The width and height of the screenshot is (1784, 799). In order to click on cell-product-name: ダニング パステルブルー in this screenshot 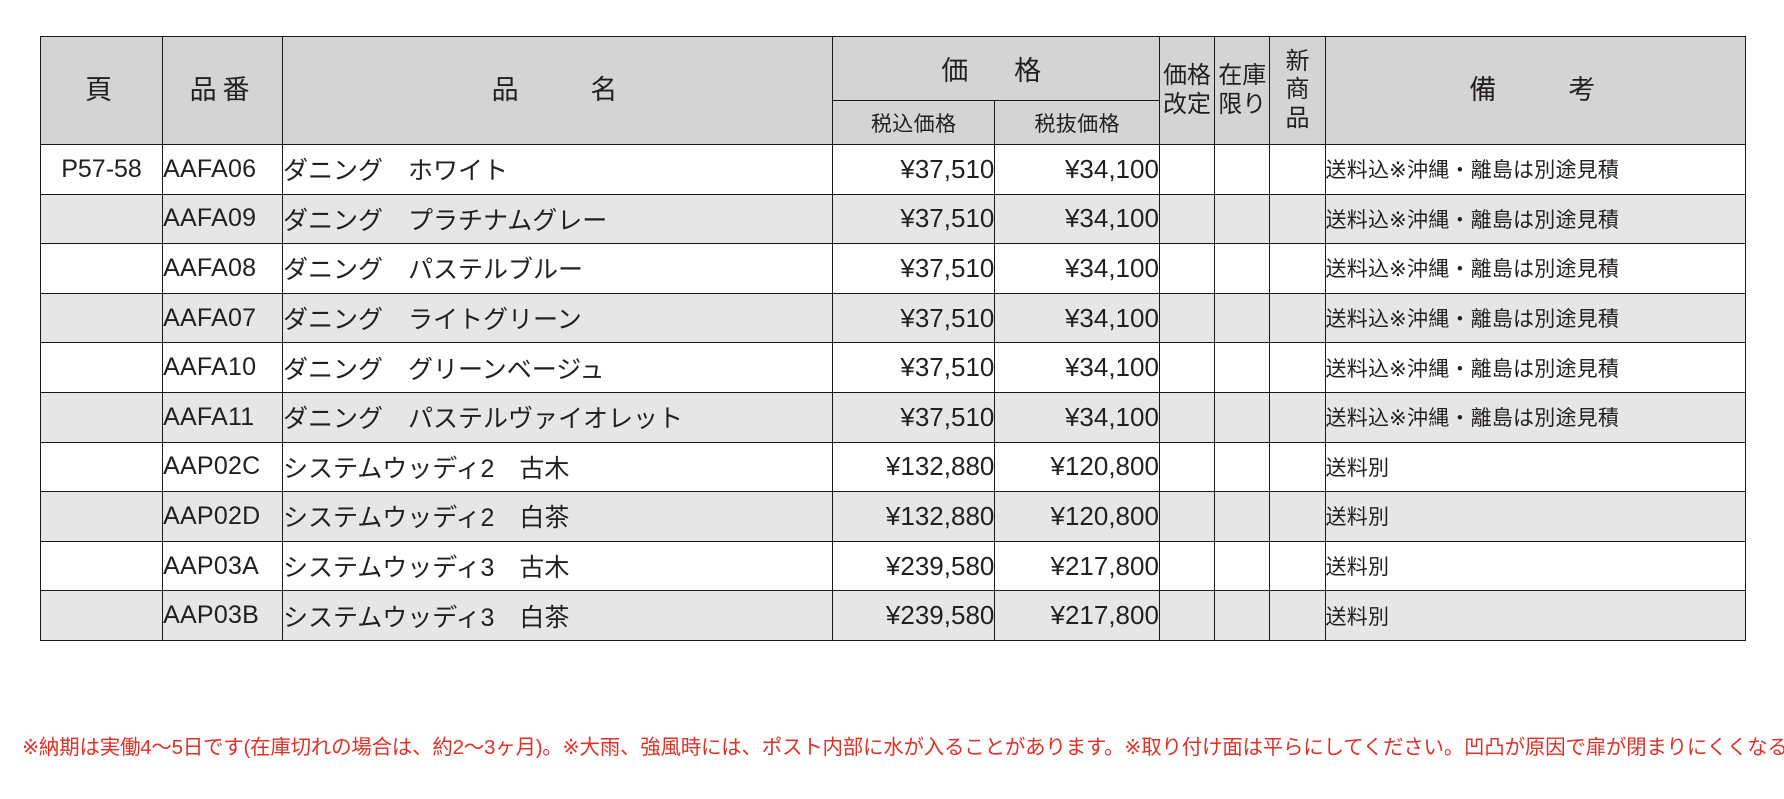, I will do `click(557, 268)`.